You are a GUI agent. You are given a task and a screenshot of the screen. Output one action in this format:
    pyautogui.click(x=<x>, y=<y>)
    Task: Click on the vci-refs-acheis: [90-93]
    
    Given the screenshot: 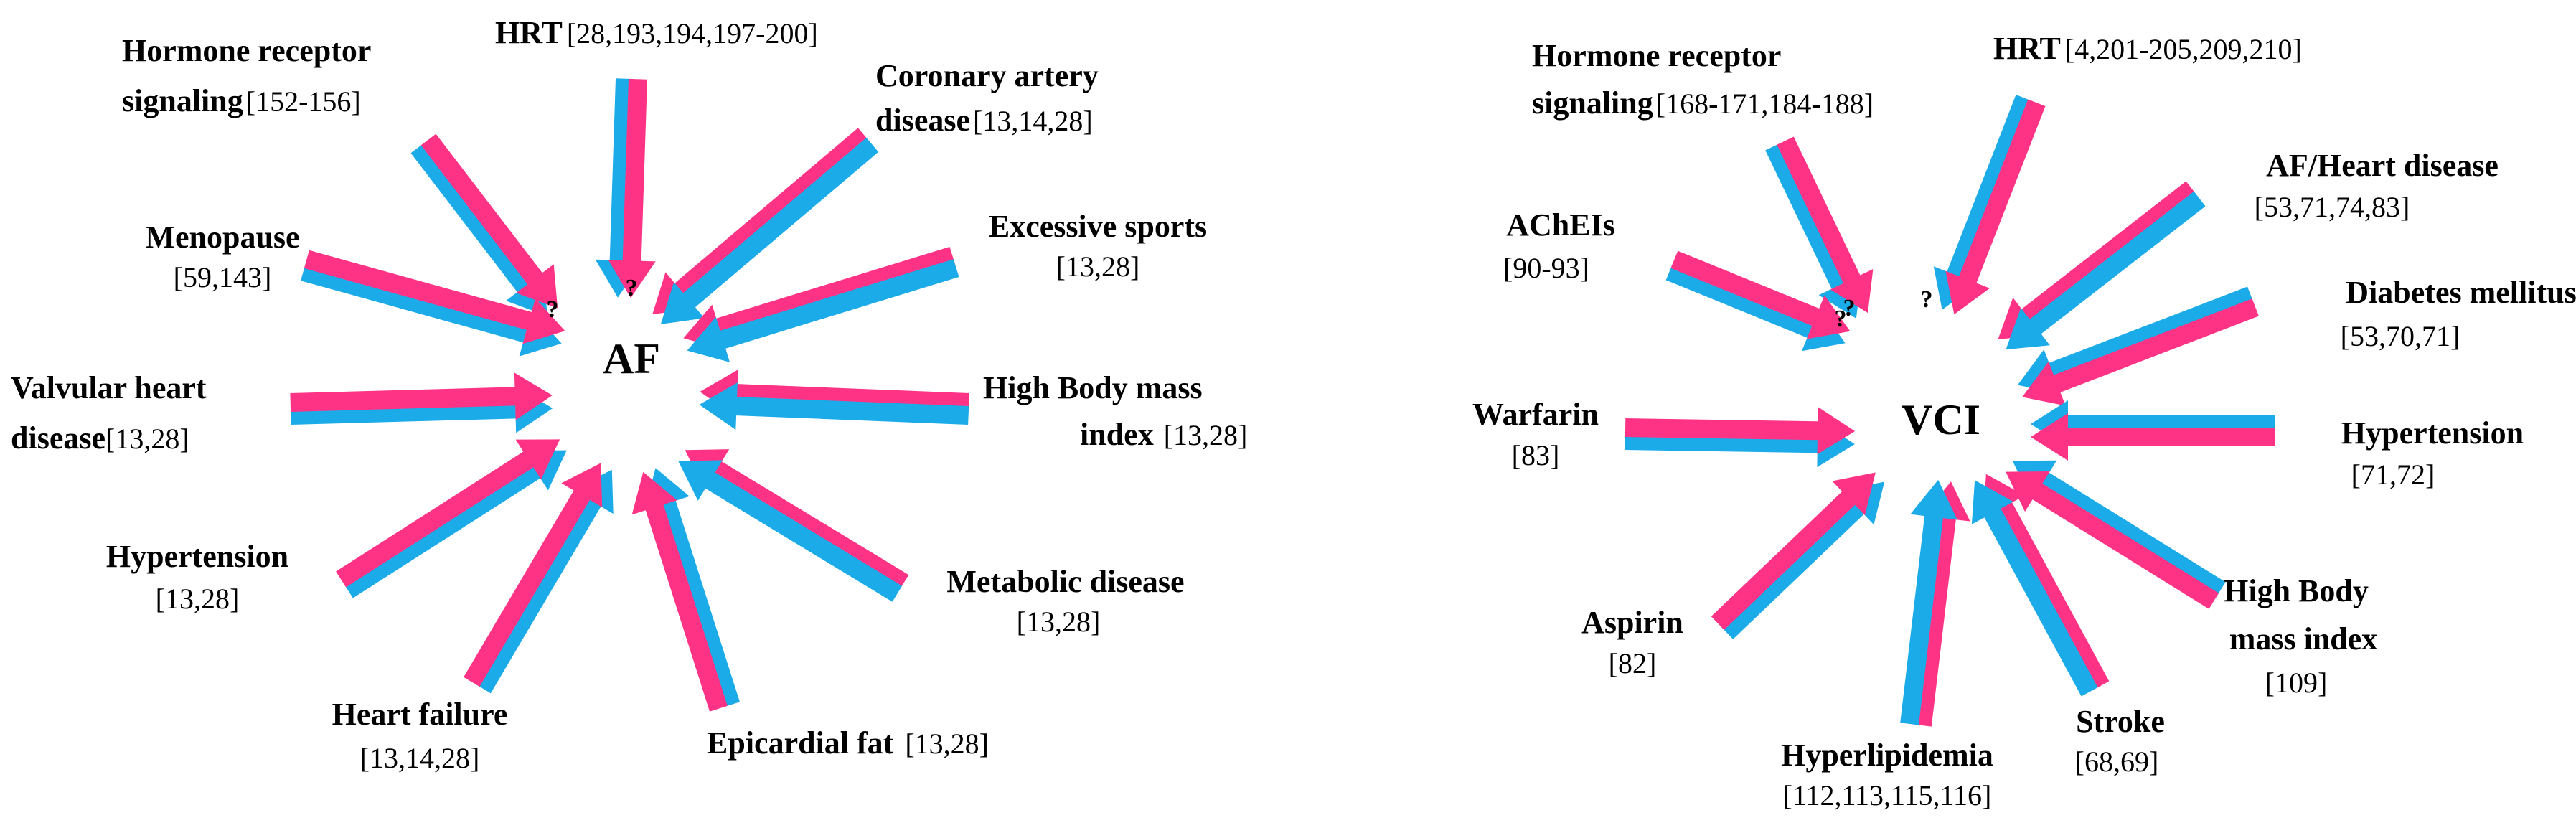 What is the action you would take?
    pyautogui.click(x=1546, y=268)
    